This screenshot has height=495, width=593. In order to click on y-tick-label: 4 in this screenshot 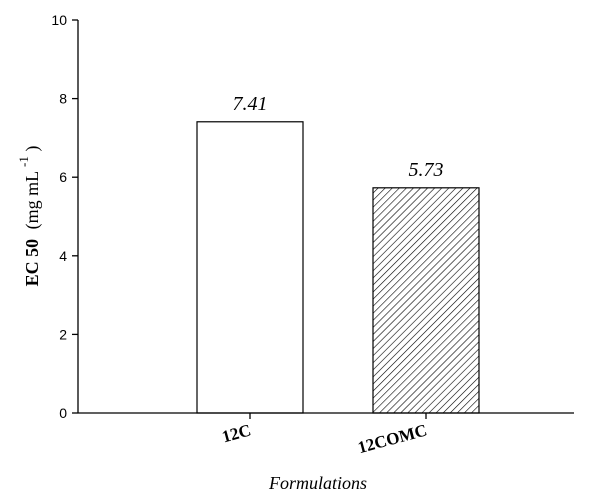, I will do `click(63, 256)`.